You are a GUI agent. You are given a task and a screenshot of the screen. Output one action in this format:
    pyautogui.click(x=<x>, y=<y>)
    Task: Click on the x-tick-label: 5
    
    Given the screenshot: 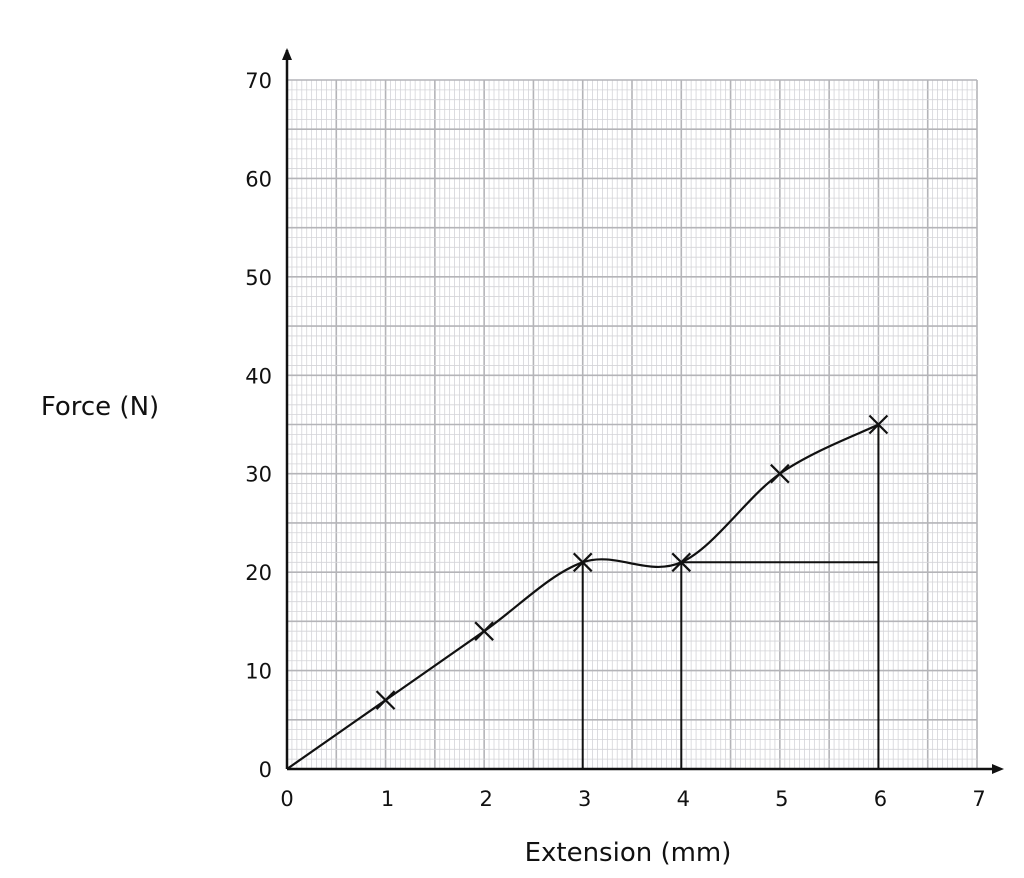 What is the action you would take?
    pyautogui.click(x=781, y=799)
    